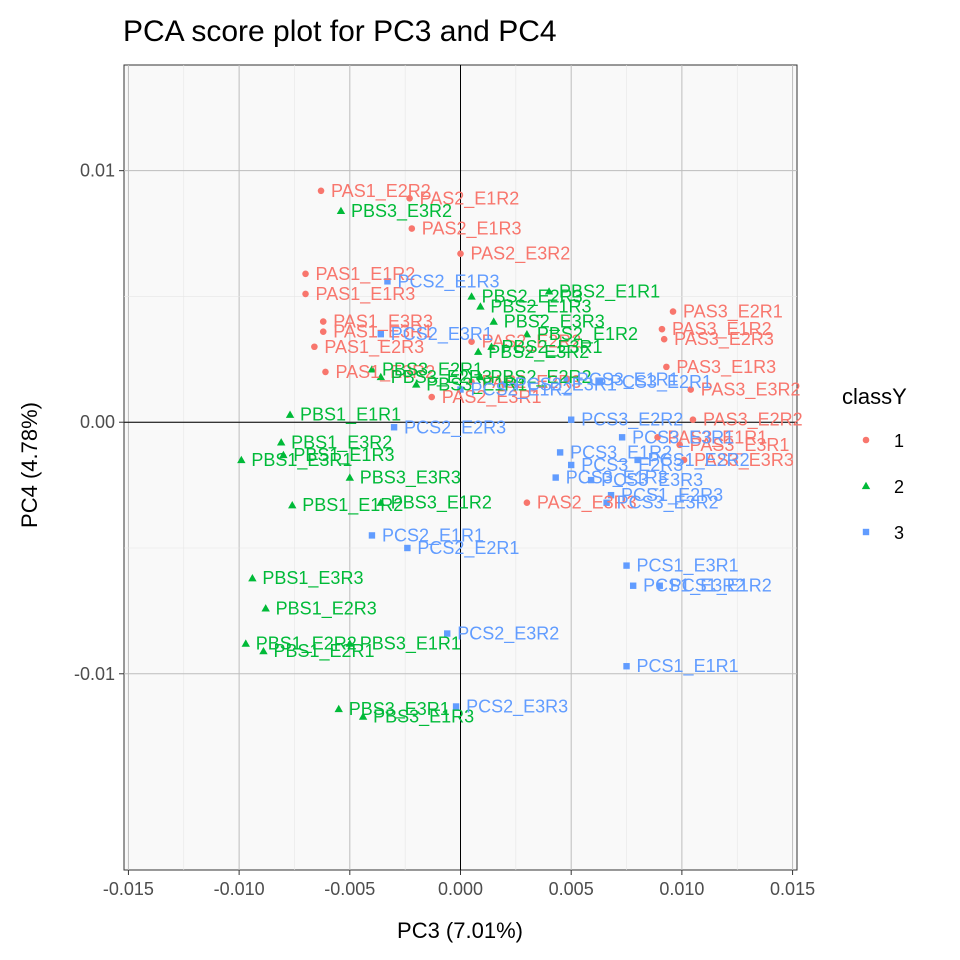 The height and width of the screenshot is (960, 960). What do you see at coordinates (341, 442) in the screenshot?
I see `point-label: PBS1_E3R2` at bounding box center [341, 442].